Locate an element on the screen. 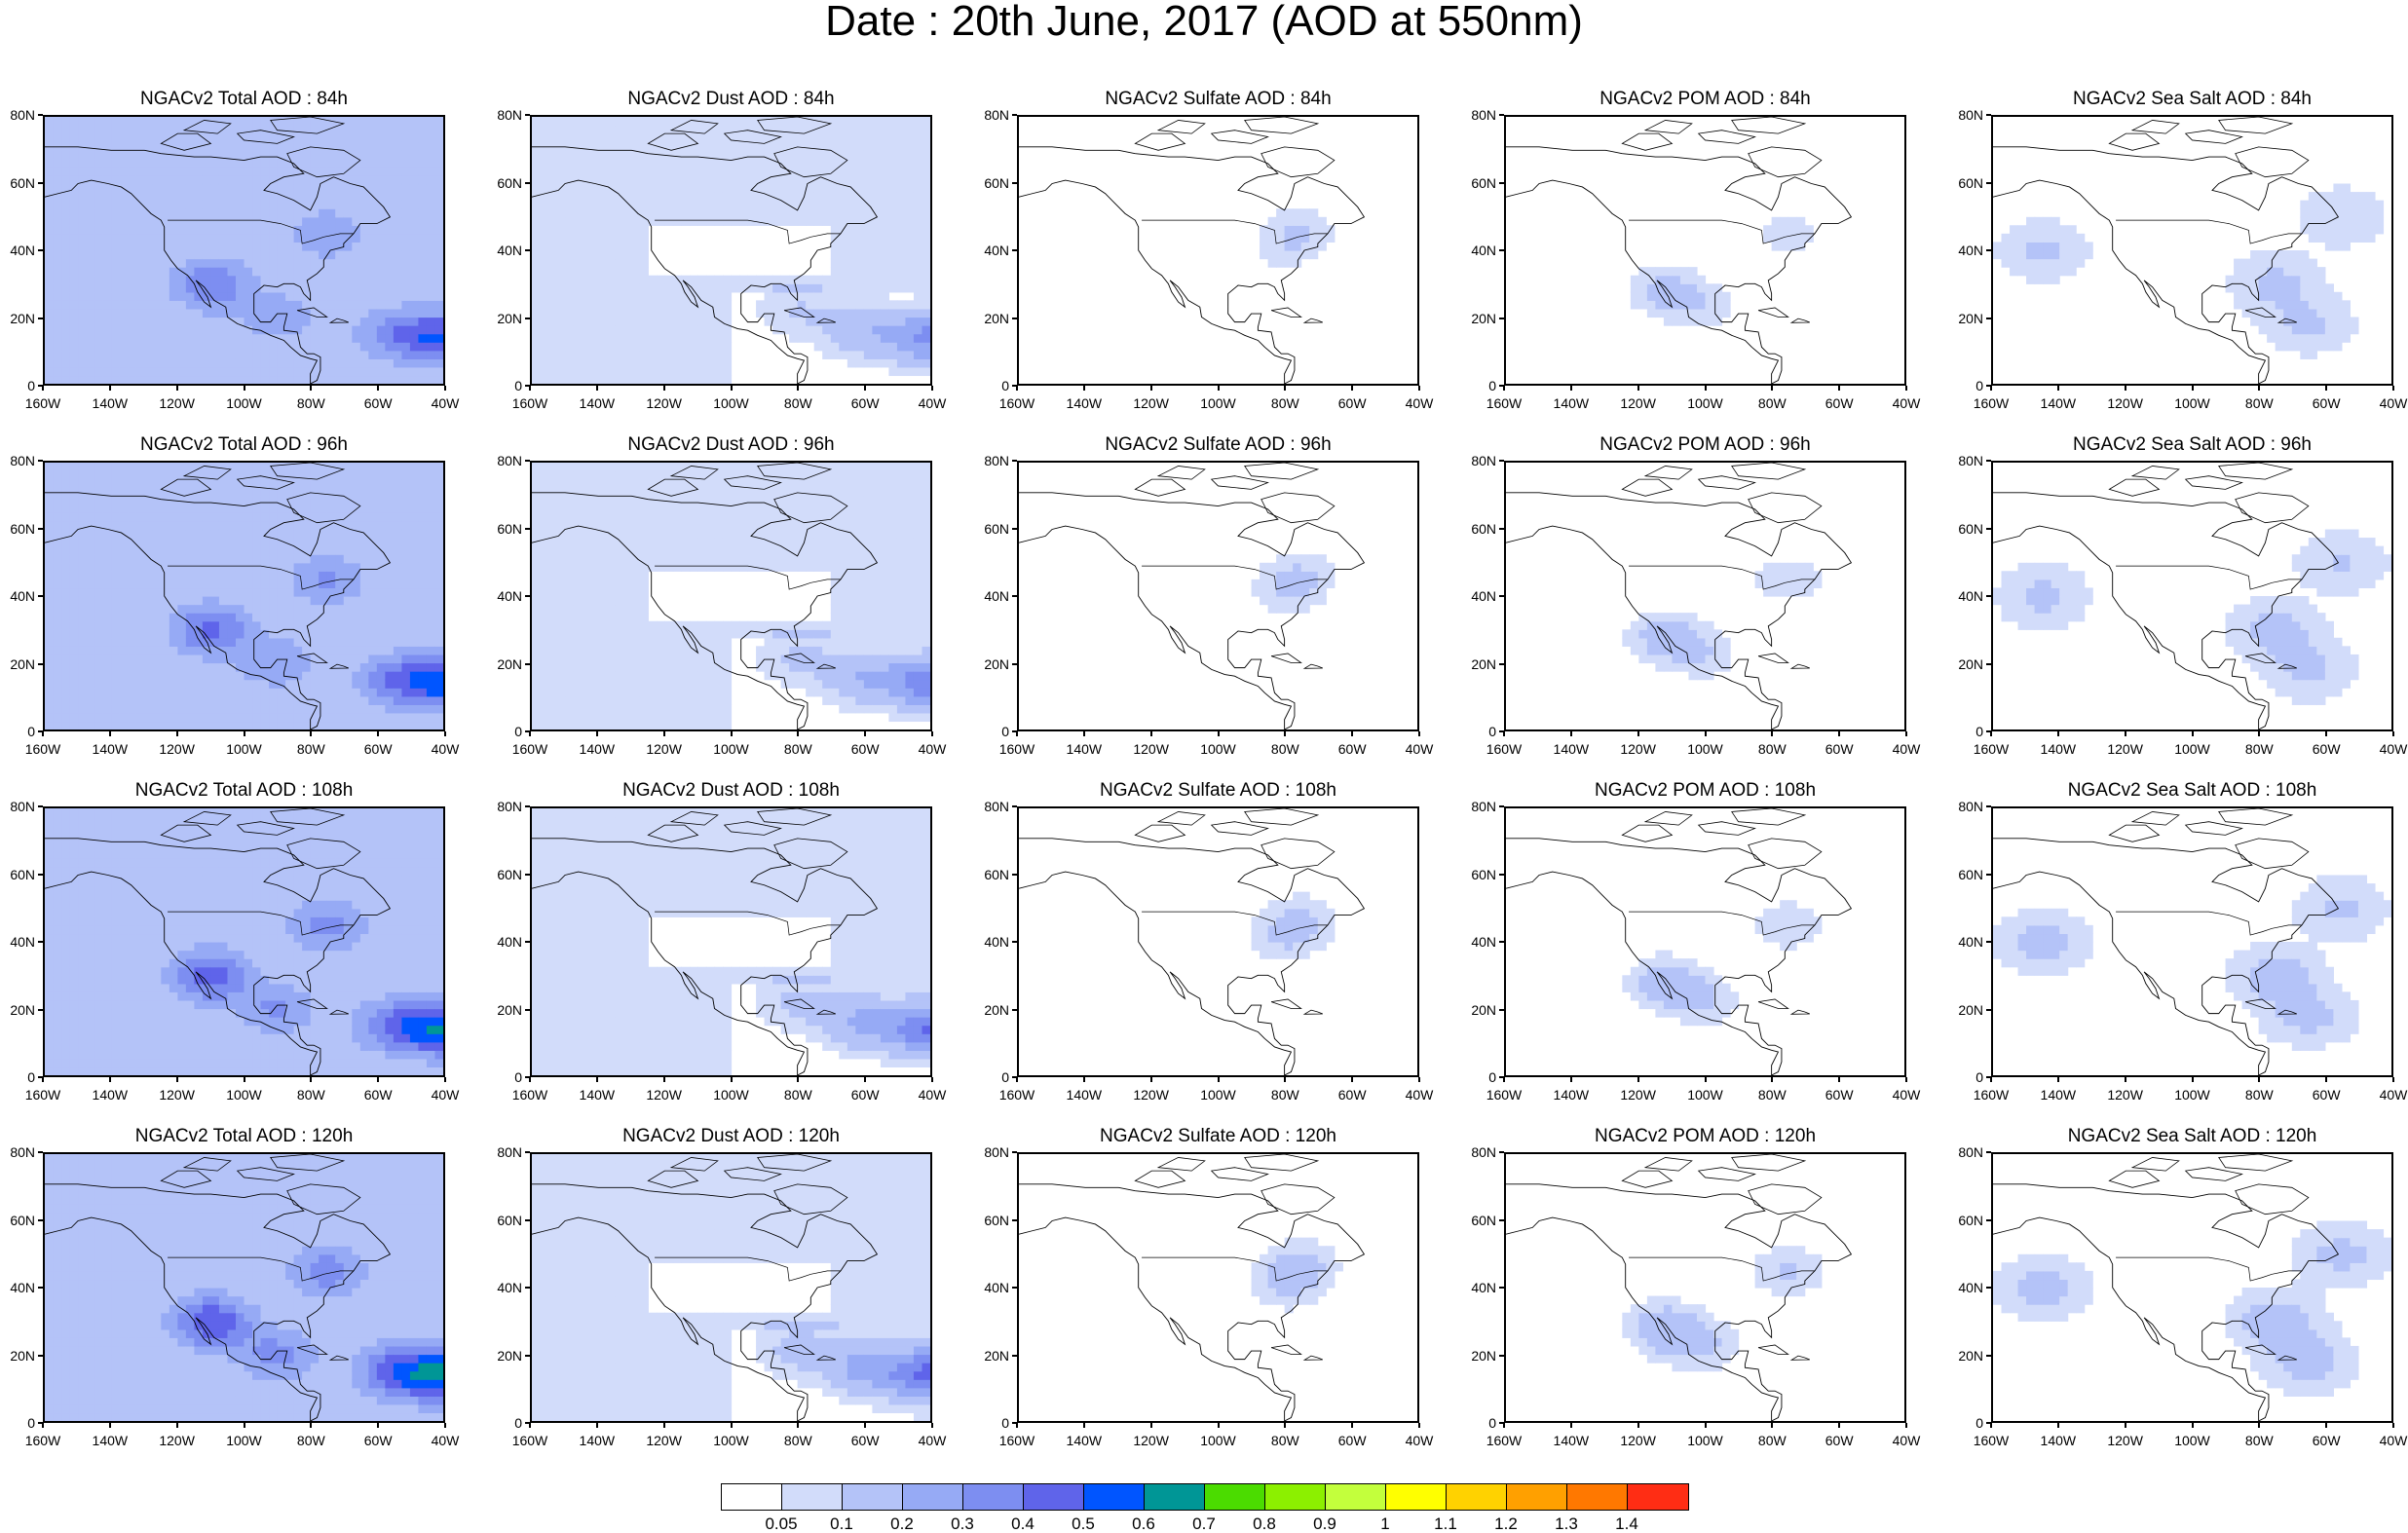  lon-tick is located at coordinates (1991, 388).